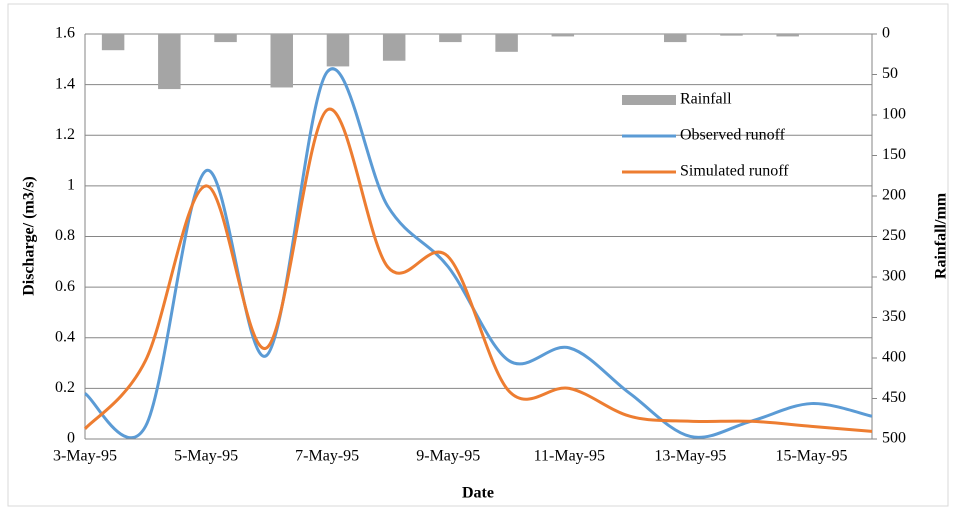  What do you see at coordinates (894, 195) in the screenshot?
I see `y2-tick-label: 200` at bounding box center [894, 195].